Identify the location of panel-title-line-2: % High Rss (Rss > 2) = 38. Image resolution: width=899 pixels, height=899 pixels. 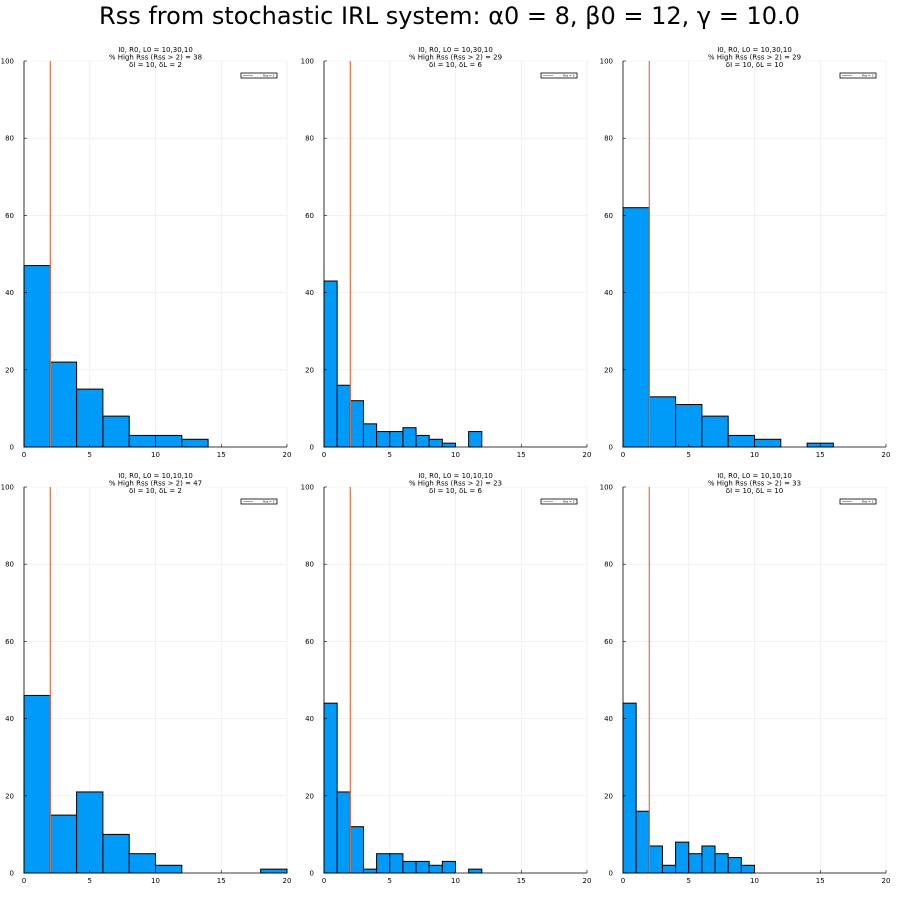
(155, 58).